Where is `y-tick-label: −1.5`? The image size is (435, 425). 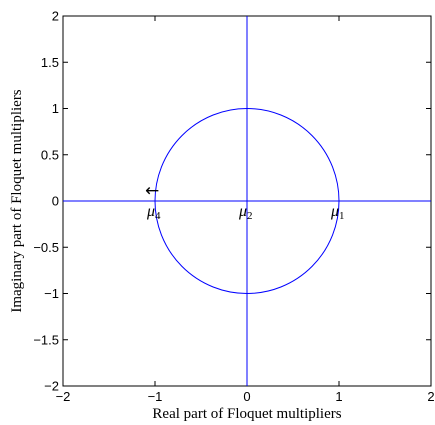
y-tick-label: −1.5 is located at coordinates (46, 339).